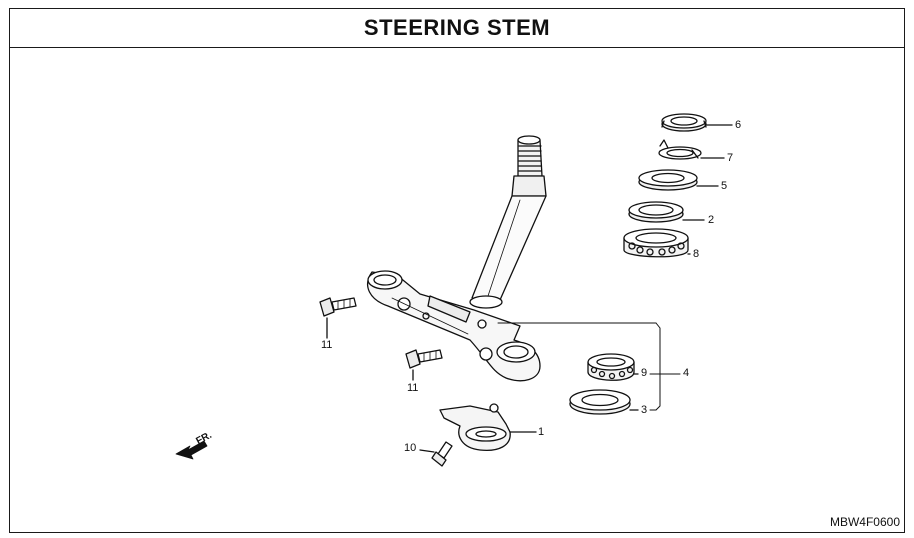 This screenshot has height=538, width=914. What do you see at coordinates (644, 410) in the screenshot?
I see `callout-3: 3` at bounding box center [644, 410].